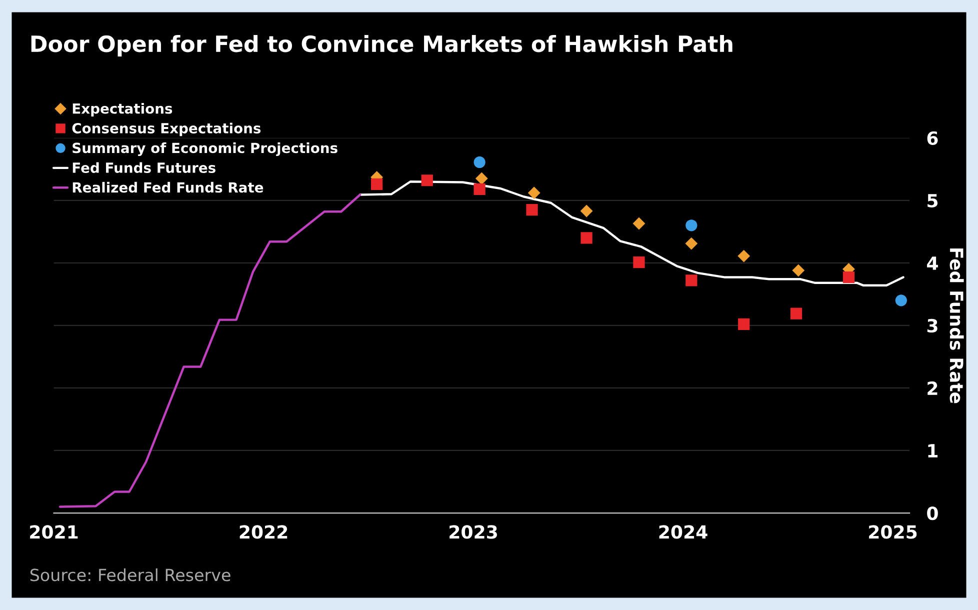 This screenshot has height=610, width=978. I want to click on x-tick-label: 2022, so click(264, 532).